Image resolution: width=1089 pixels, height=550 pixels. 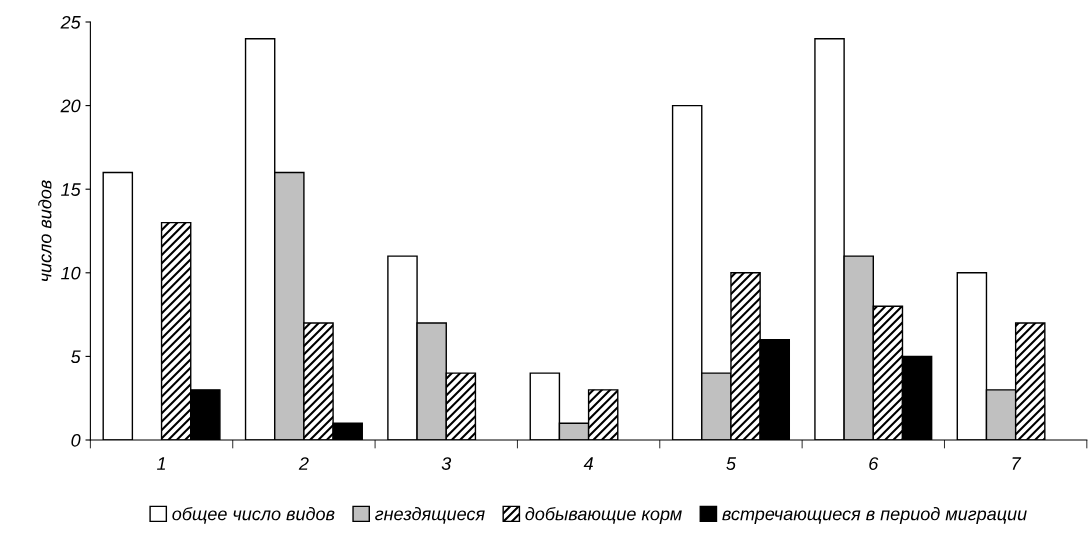 I want to click on y-tick-label: 20, so click(x=70, y=106).